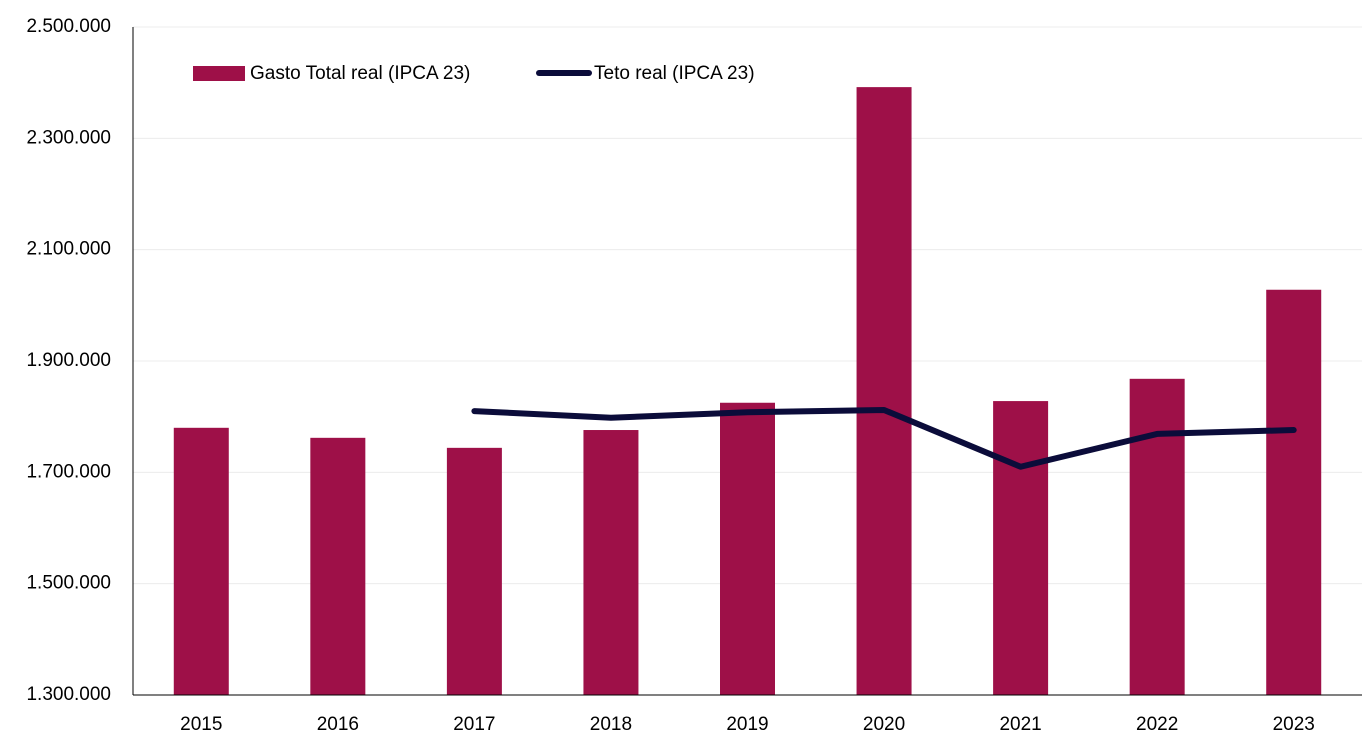 Image resolution: width=1362 pixels, height=735 pixels. Describe the element at coordinates (68, 360) in the screenshot. I see `y-tick-label: 1.900.000` at that location.